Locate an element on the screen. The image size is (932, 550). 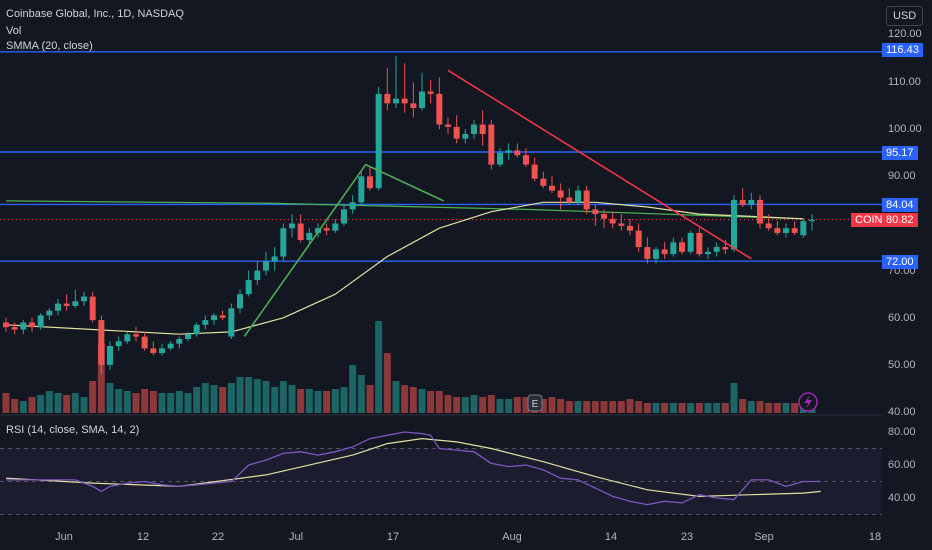
rsi-sma-line is located at coordinates (413, 467).